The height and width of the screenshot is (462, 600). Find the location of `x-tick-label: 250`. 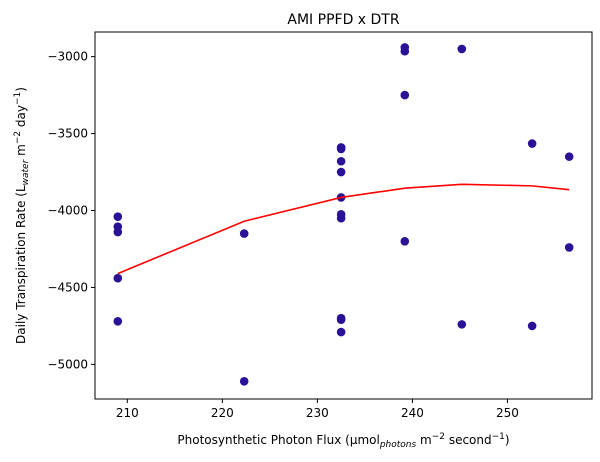

x-tick-label: 250 is located at coordinates (507, 413).